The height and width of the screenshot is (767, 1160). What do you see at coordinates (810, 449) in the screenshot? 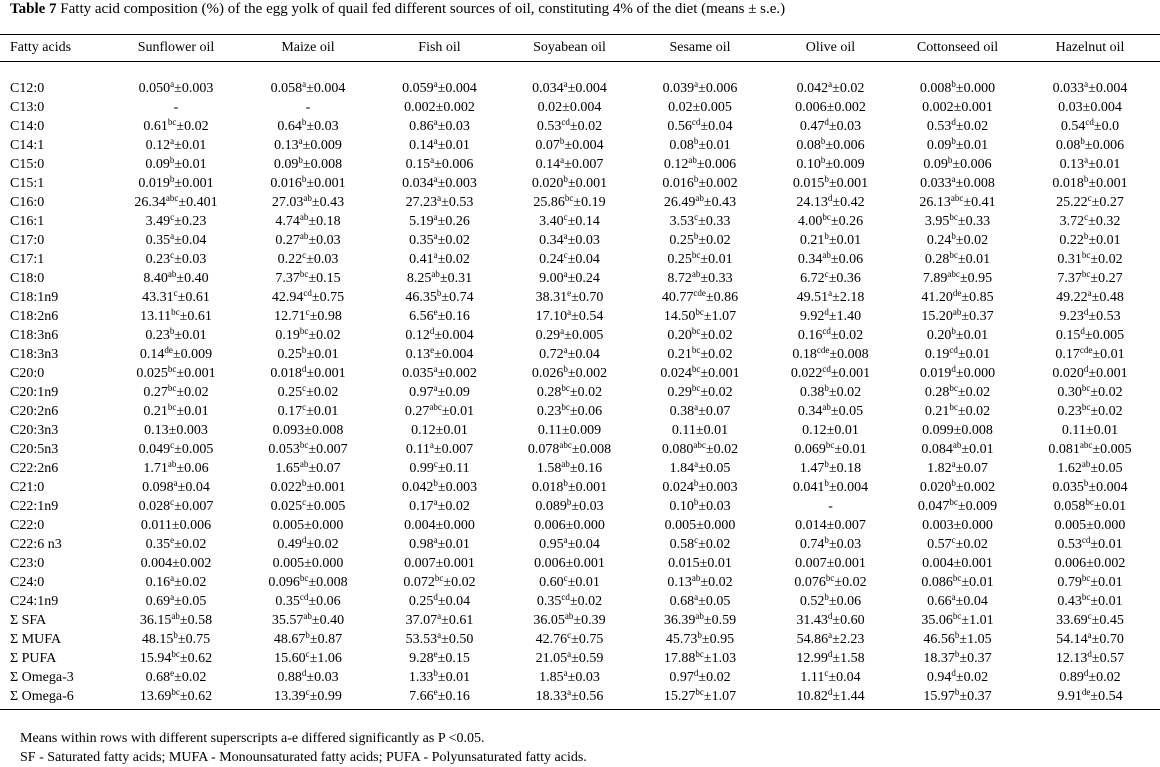
I see `mean-value: 0.069` at bounding box center [810, 449].